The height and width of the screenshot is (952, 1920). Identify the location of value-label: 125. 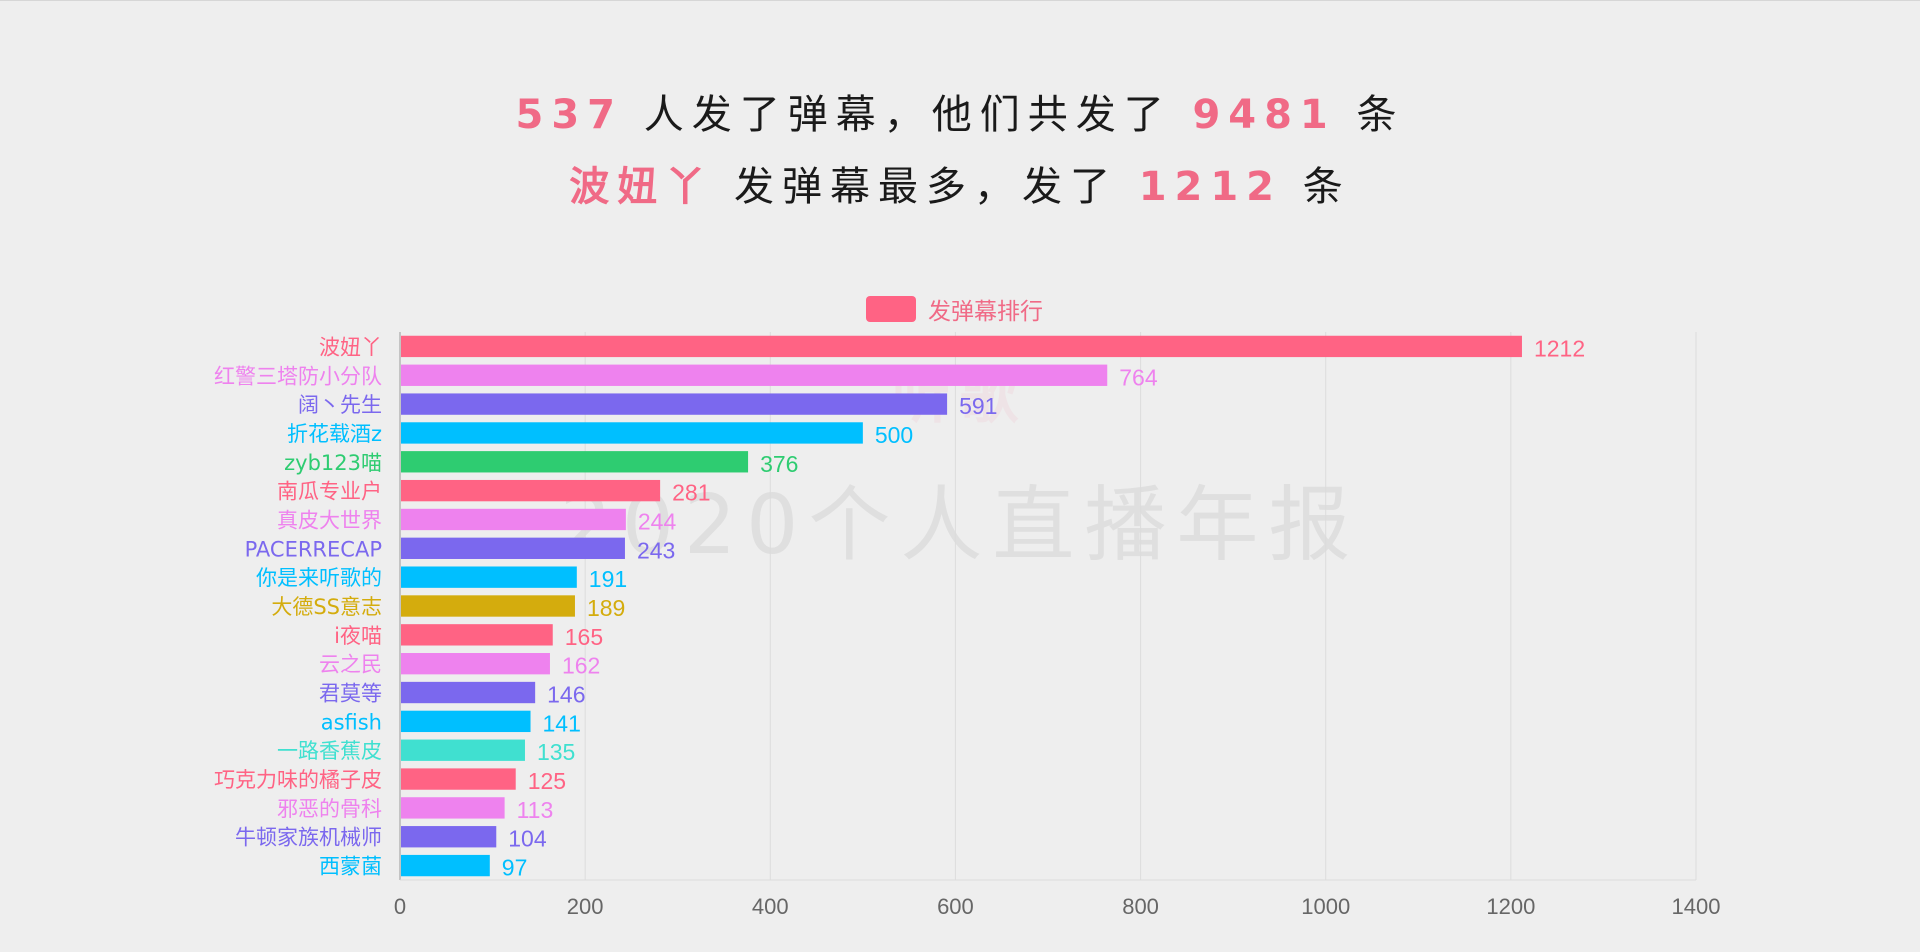
(547, 781).